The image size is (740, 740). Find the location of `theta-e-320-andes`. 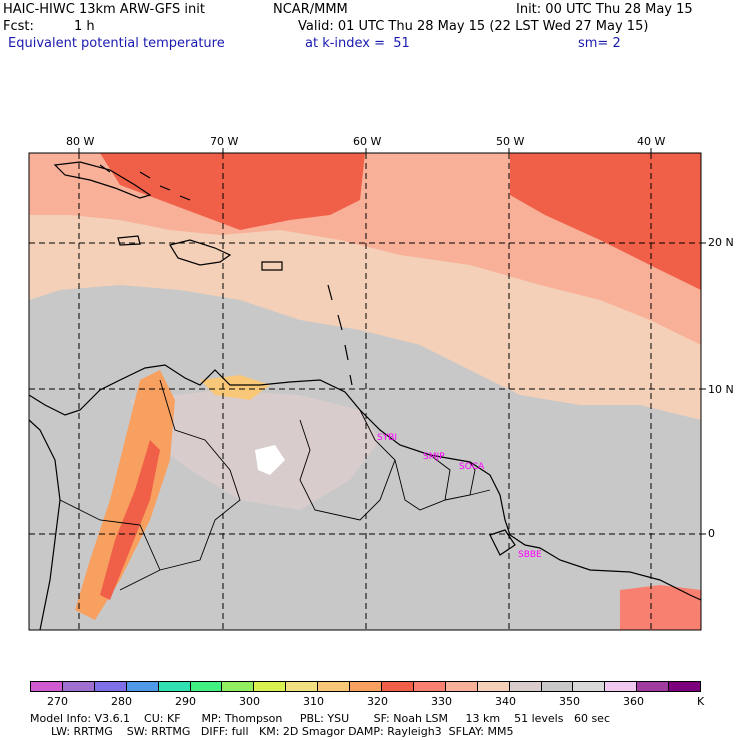

theta-e-320-andes is located at coordinates (125, 495).